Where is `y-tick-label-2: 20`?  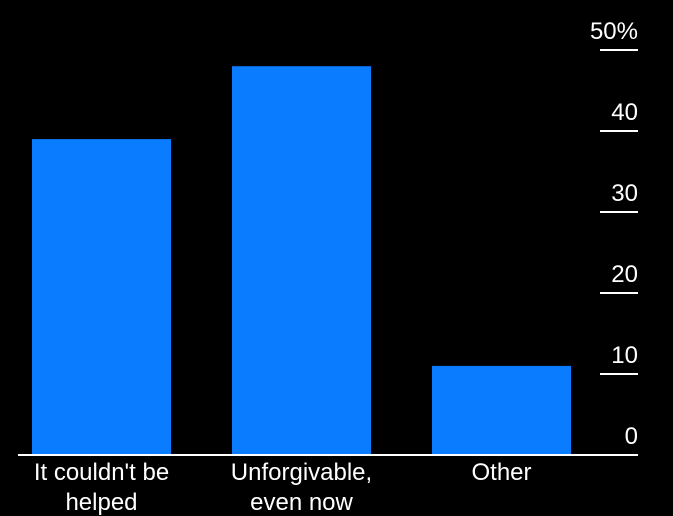
y-tick-label-2: 20 is located at coordinates (624, 274).